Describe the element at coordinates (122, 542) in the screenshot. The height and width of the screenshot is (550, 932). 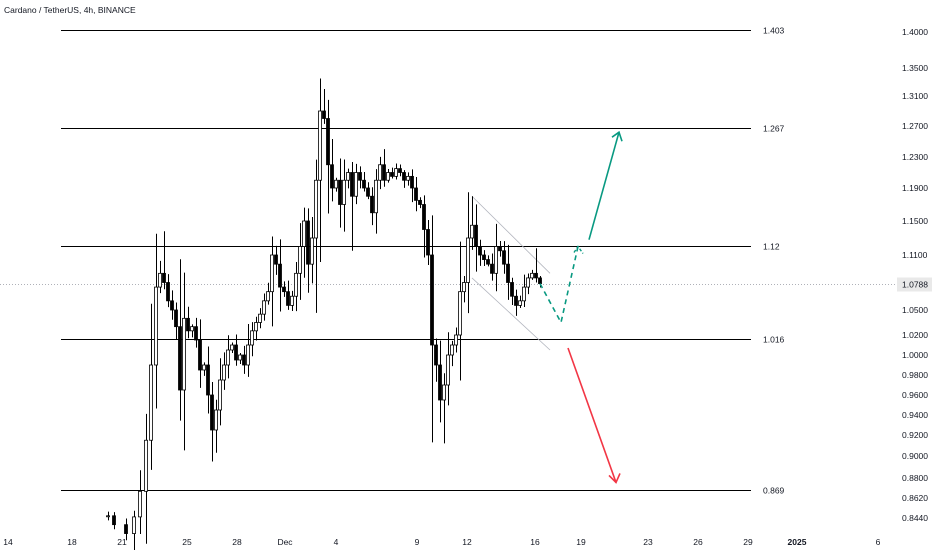
I see `x-tick-label-2: 21` at that location.